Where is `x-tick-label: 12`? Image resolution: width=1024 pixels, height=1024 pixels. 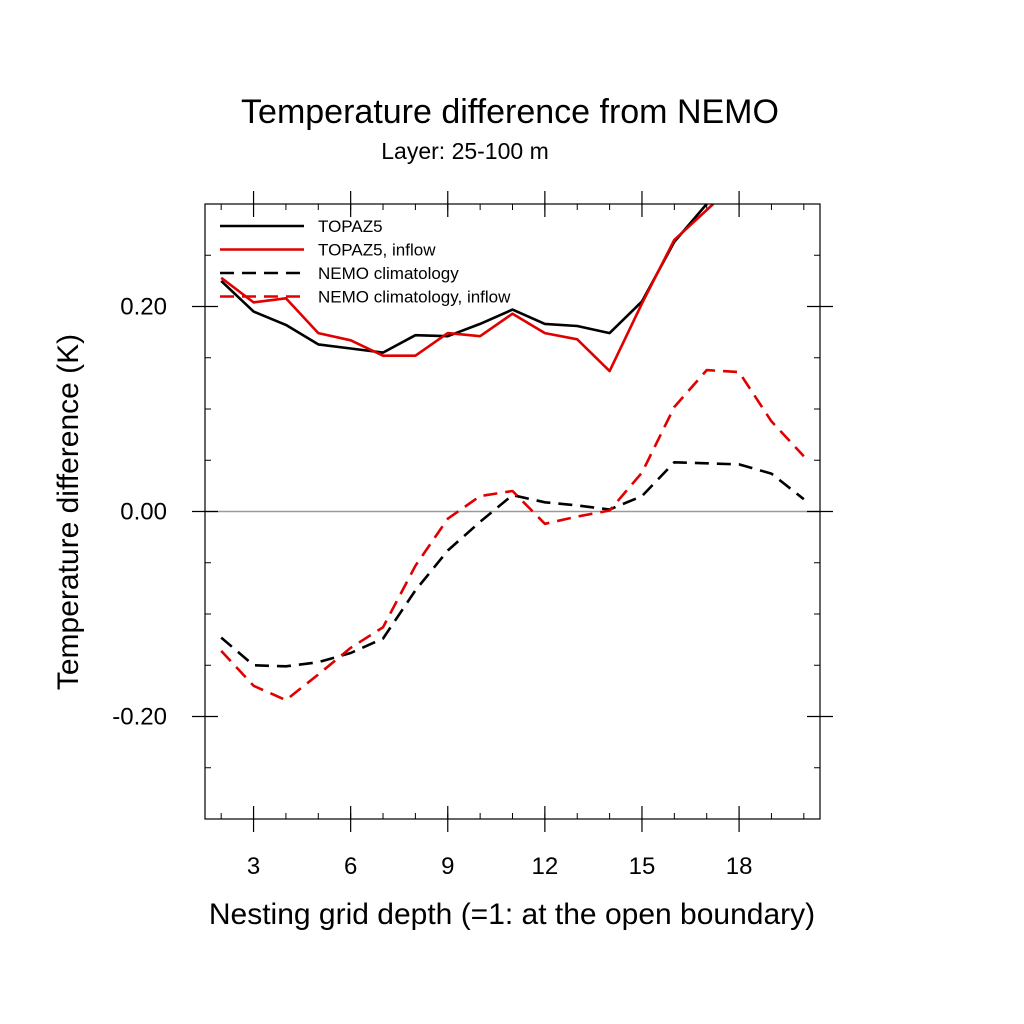
x-tick-label: 12 is located at coordinates (545, 866).